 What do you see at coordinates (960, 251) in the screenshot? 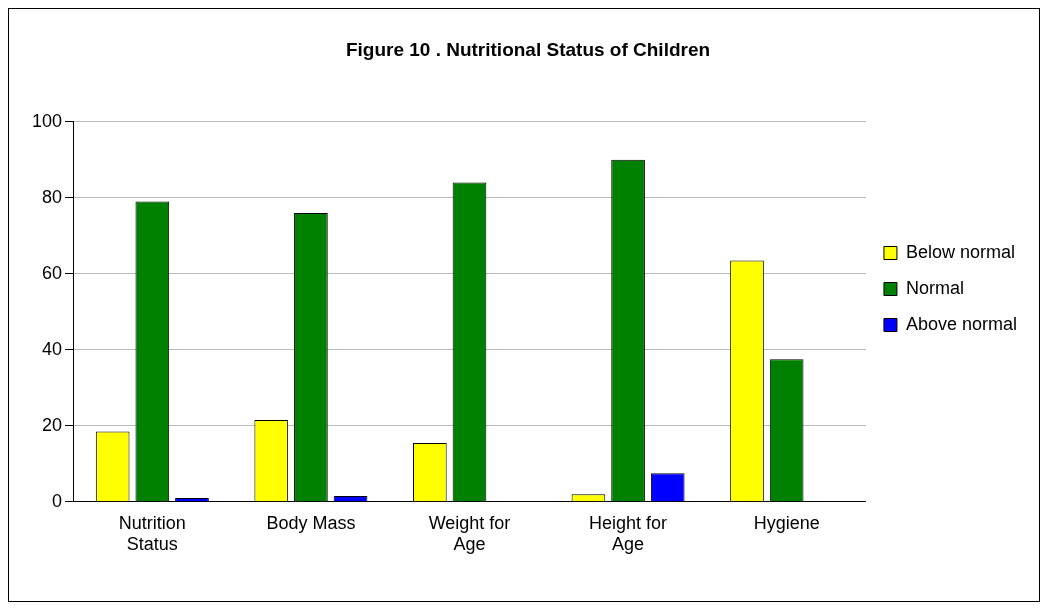
I see `legend-label: Below normal` at bounding box center [960, 251].